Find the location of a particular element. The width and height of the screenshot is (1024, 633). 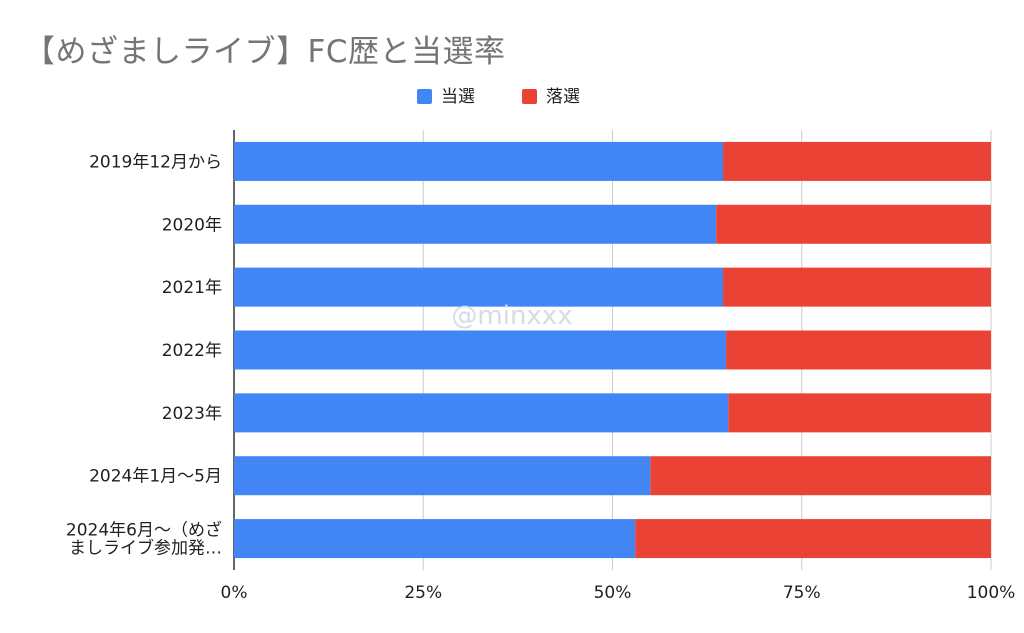

x-tick-label: 50% is located at coordinates (613, 593).